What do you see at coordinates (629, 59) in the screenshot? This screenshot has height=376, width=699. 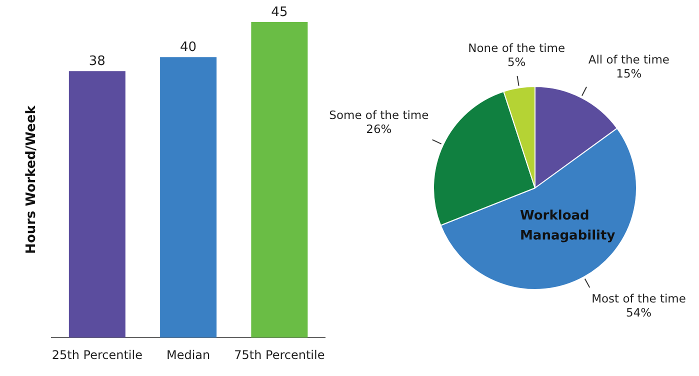 I see `slice-label: All of the time` at bounding box center [629, 59].